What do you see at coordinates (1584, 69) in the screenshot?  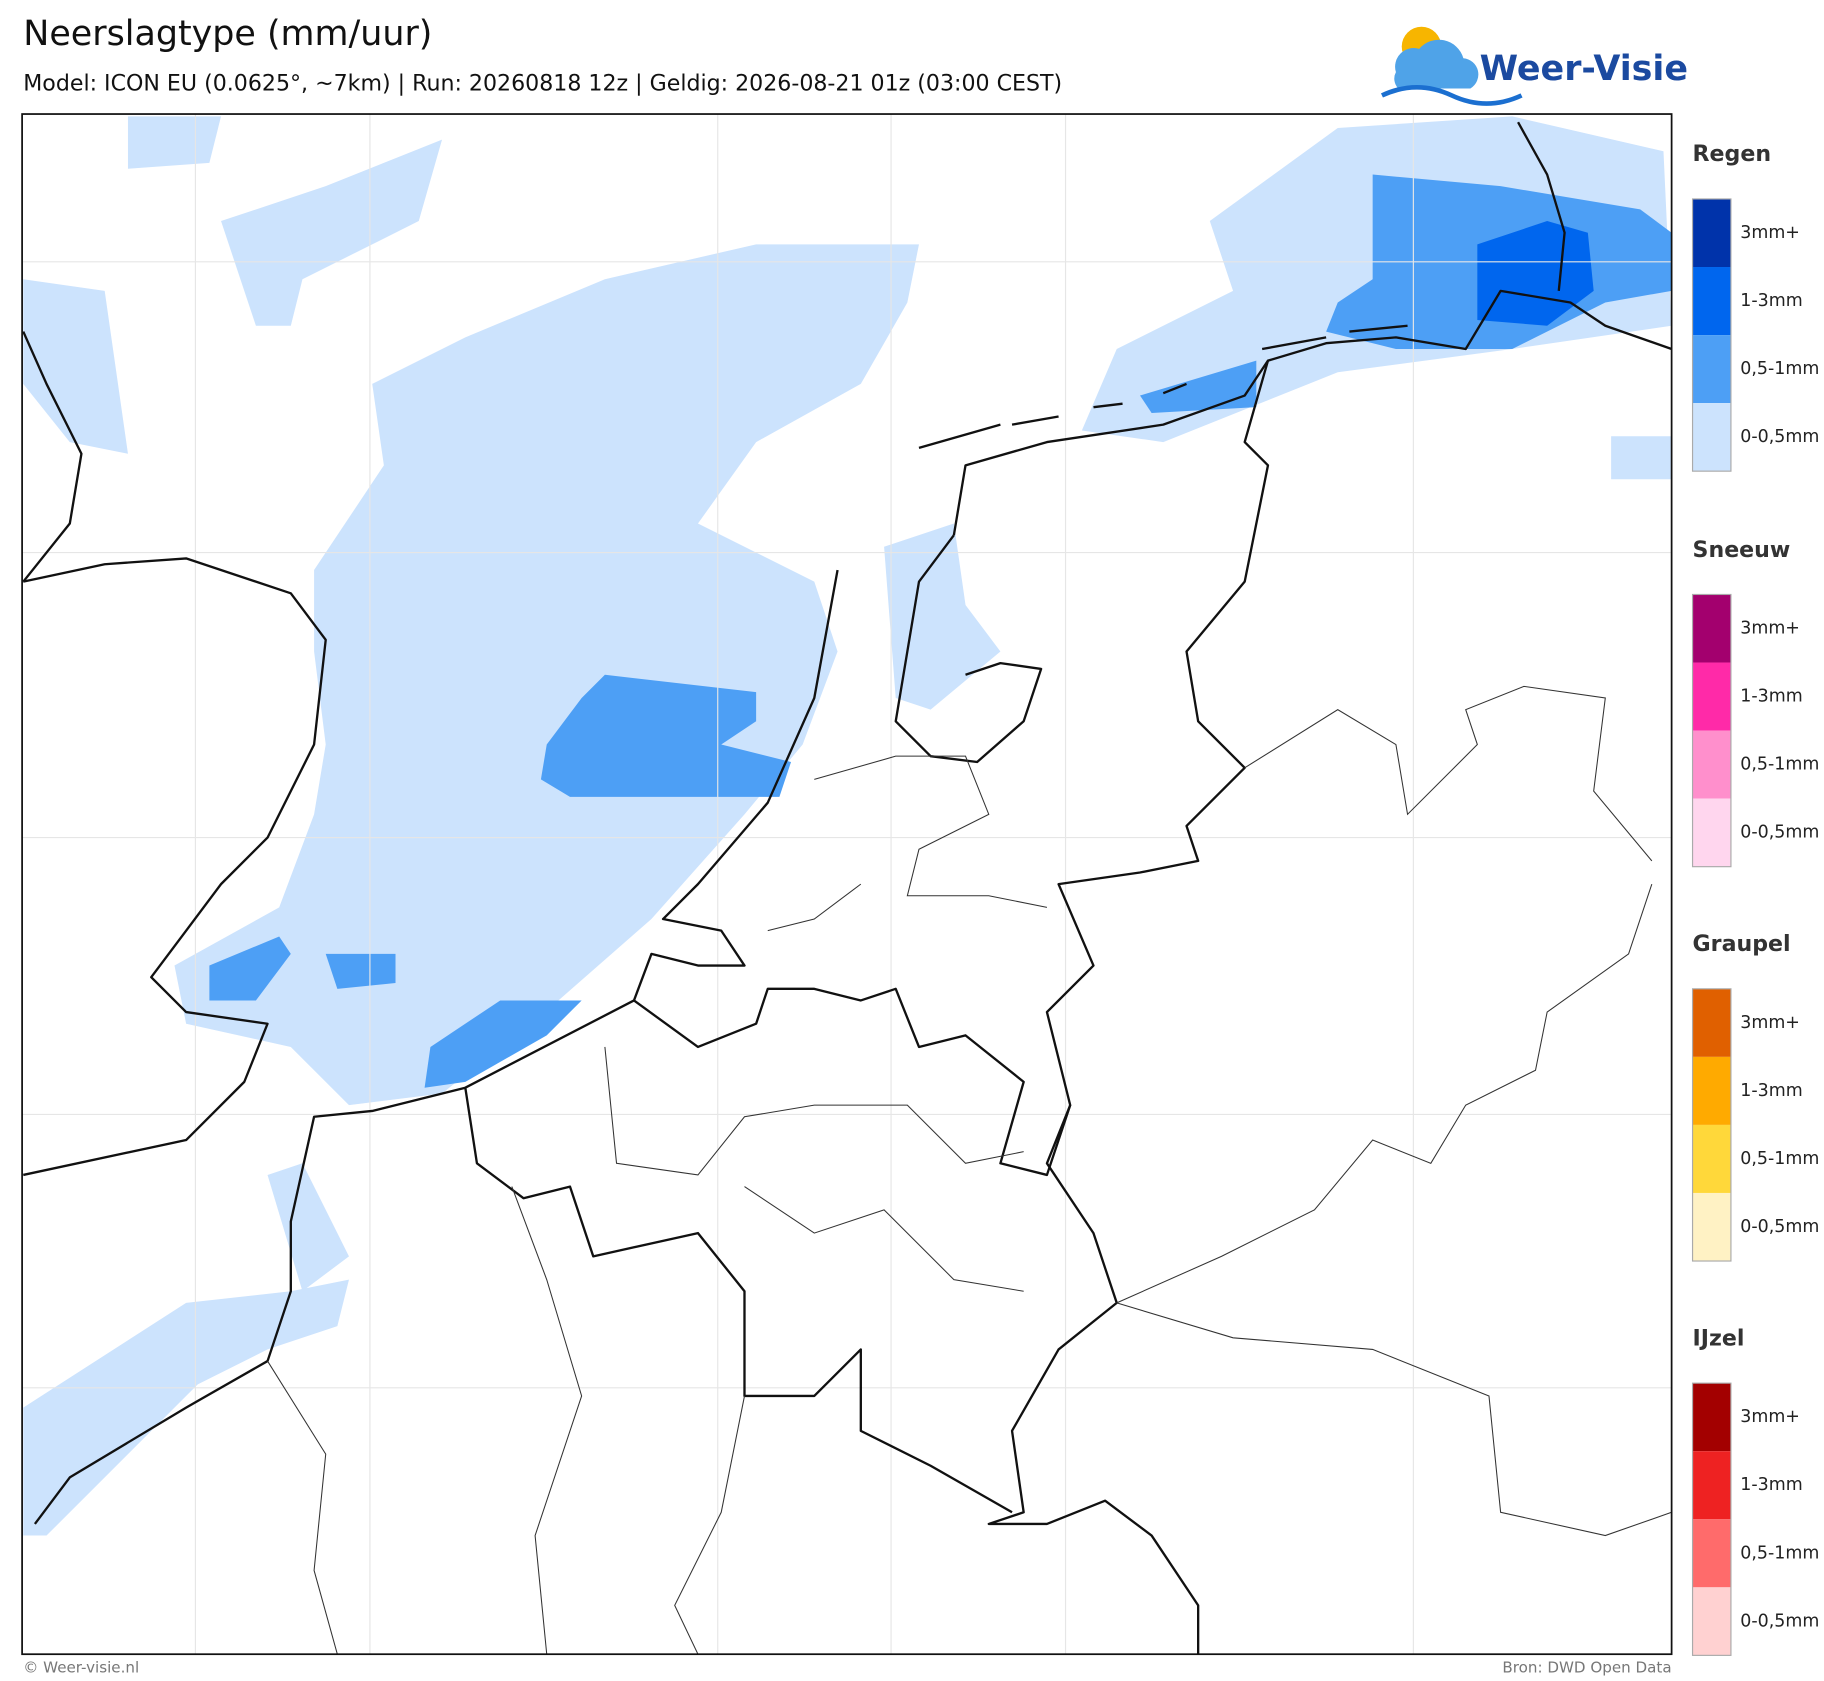 I see `logo-text: Weer-Visie` at bounding box center [1584, 69].